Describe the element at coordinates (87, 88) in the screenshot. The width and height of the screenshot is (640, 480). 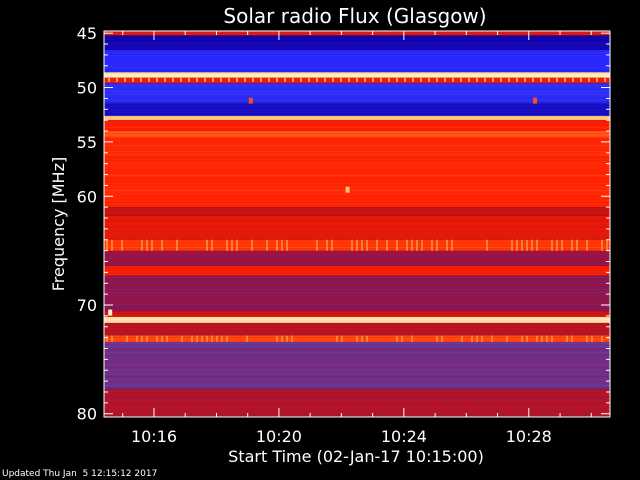
I see `y-tick-label: 50` at that location.